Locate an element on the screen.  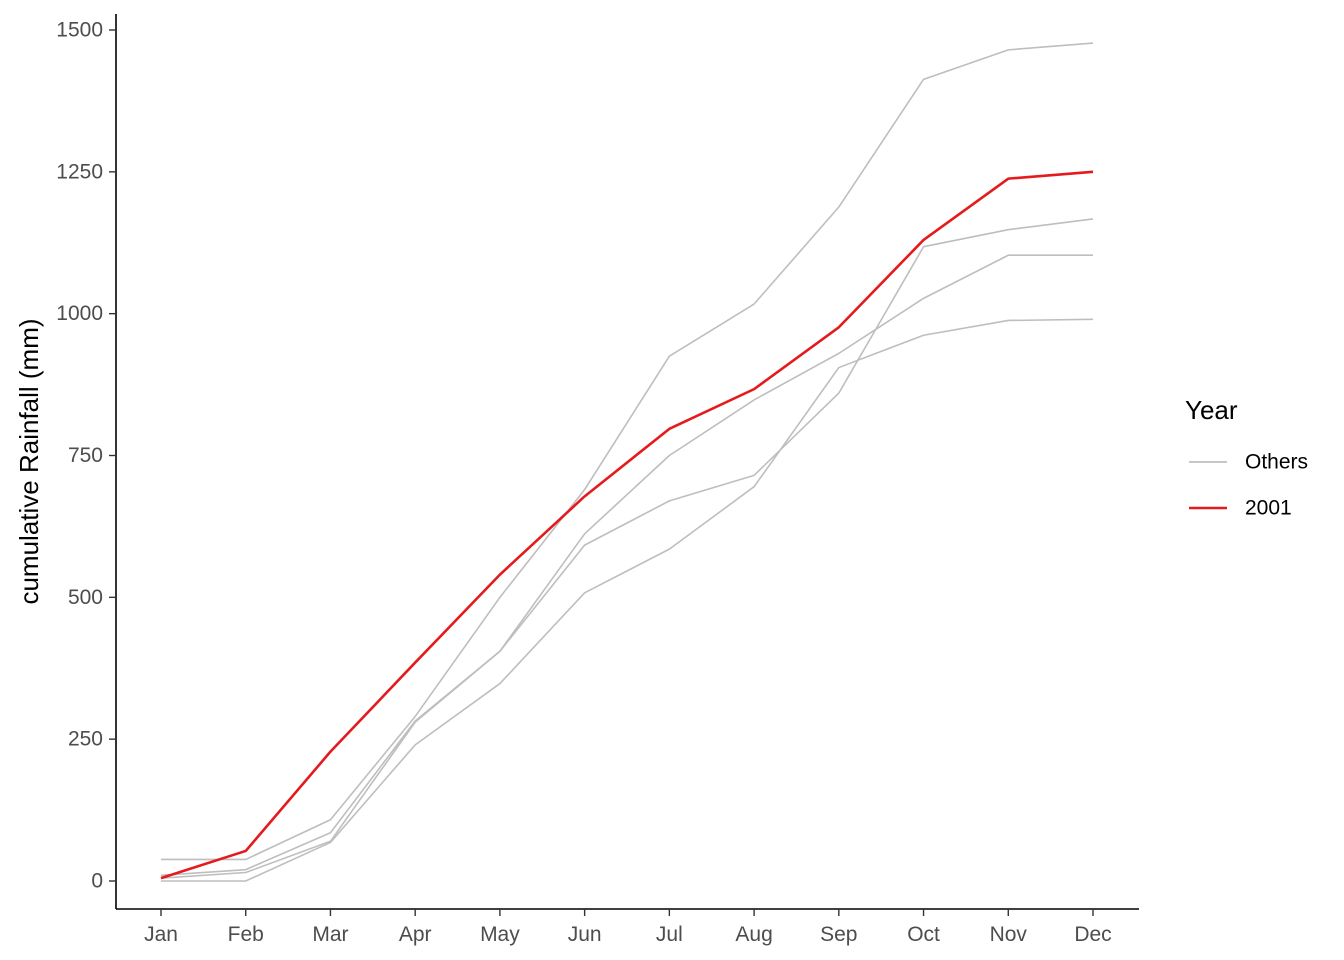
y-tick-label: 500 is located at coordinates (85, 597).